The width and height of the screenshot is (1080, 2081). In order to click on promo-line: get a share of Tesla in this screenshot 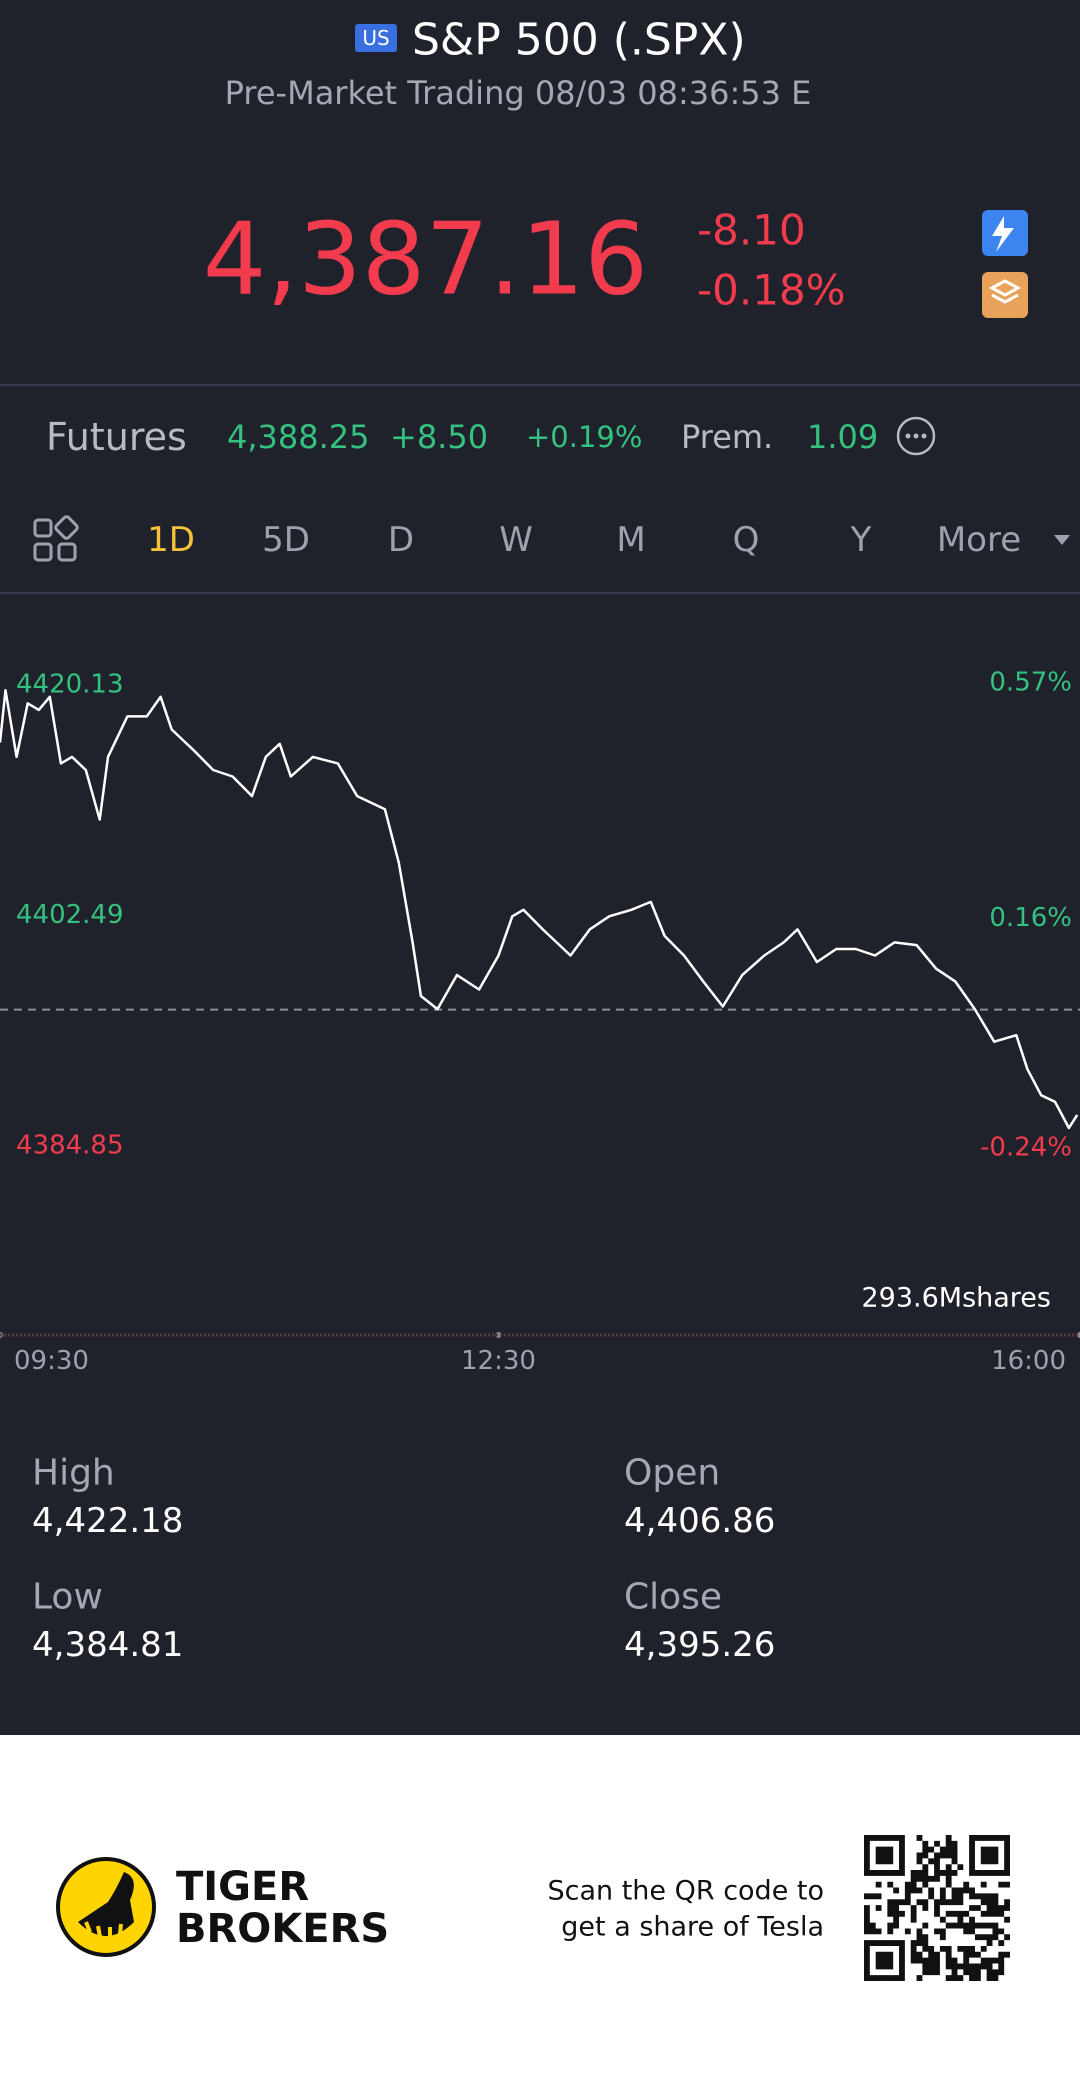, I will do `click(692, 1927)`.